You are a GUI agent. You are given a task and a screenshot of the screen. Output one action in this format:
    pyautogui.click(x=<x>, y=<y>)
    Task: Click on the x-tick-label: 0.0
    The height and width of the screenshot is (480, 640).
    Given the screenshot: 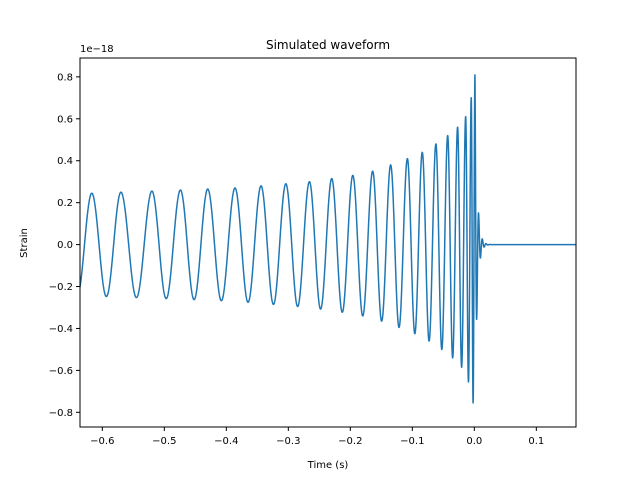 What is the action you would take?
    pyautogui.click(x=474, y=441)
    